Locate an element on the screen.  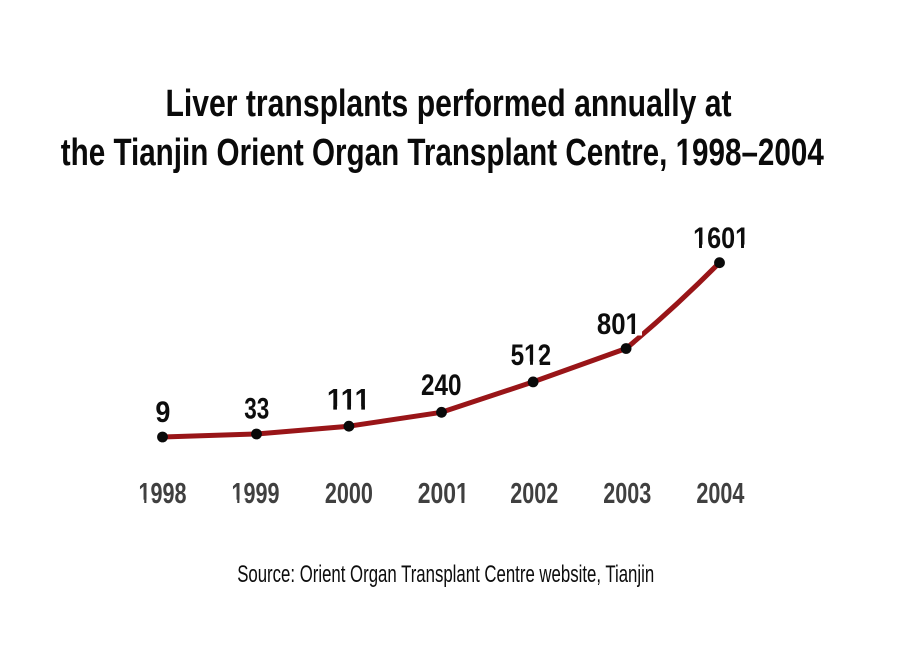
svg-text: 111 is located at coordinates (348, 400).